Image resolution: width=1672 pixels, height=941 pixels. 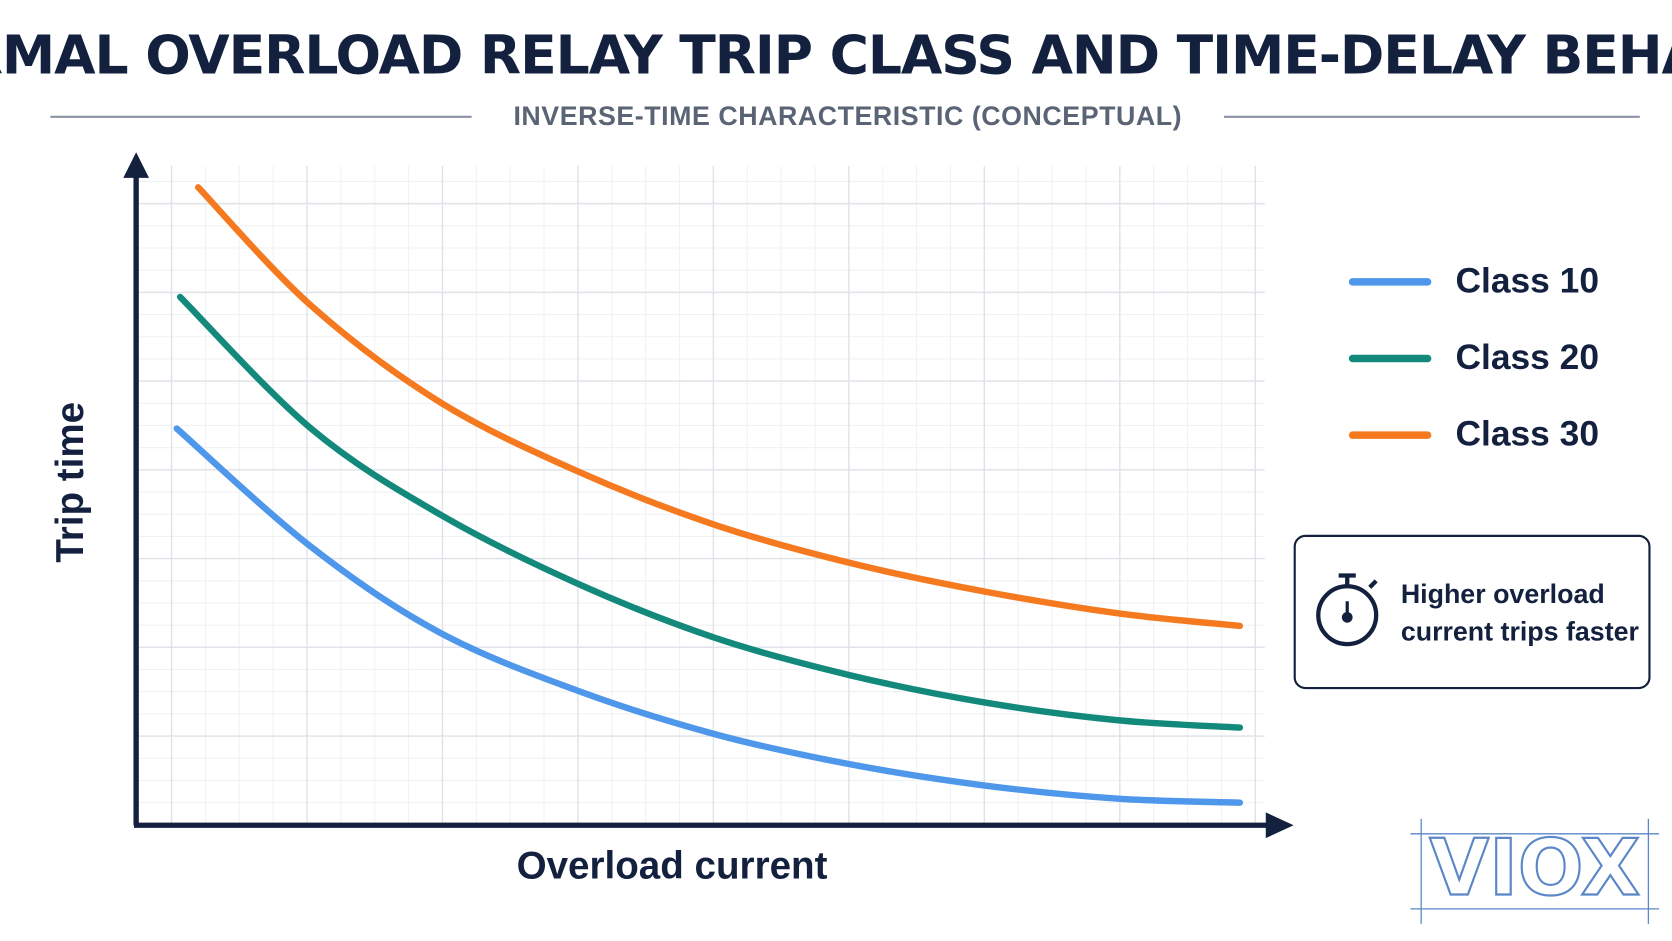 I want to click on x-axis-title: Overload current, so click(x=672, y=865).